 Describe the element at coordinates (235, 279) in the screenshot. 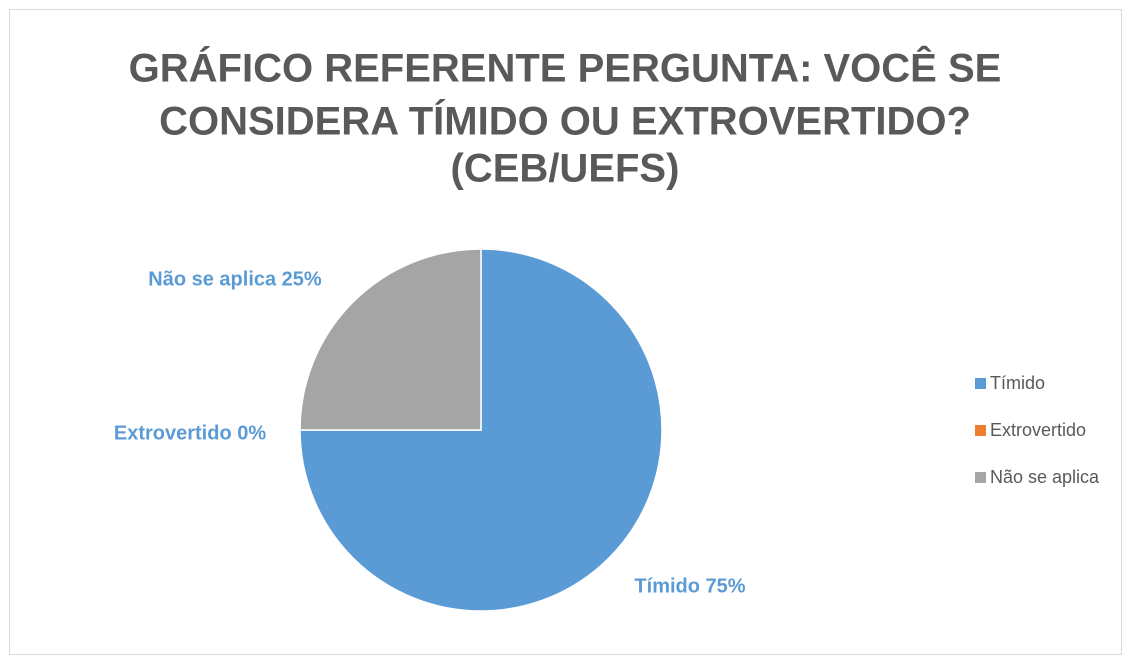

I see `data-label: Não se aplica 25%` at that location.